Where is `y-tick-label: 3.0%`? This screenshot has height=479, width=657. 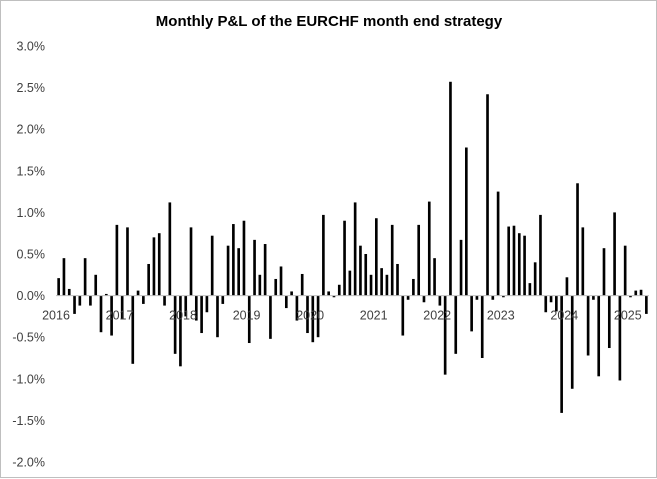 y-tick-label: 3.0% is located at coordinates (31, 47).